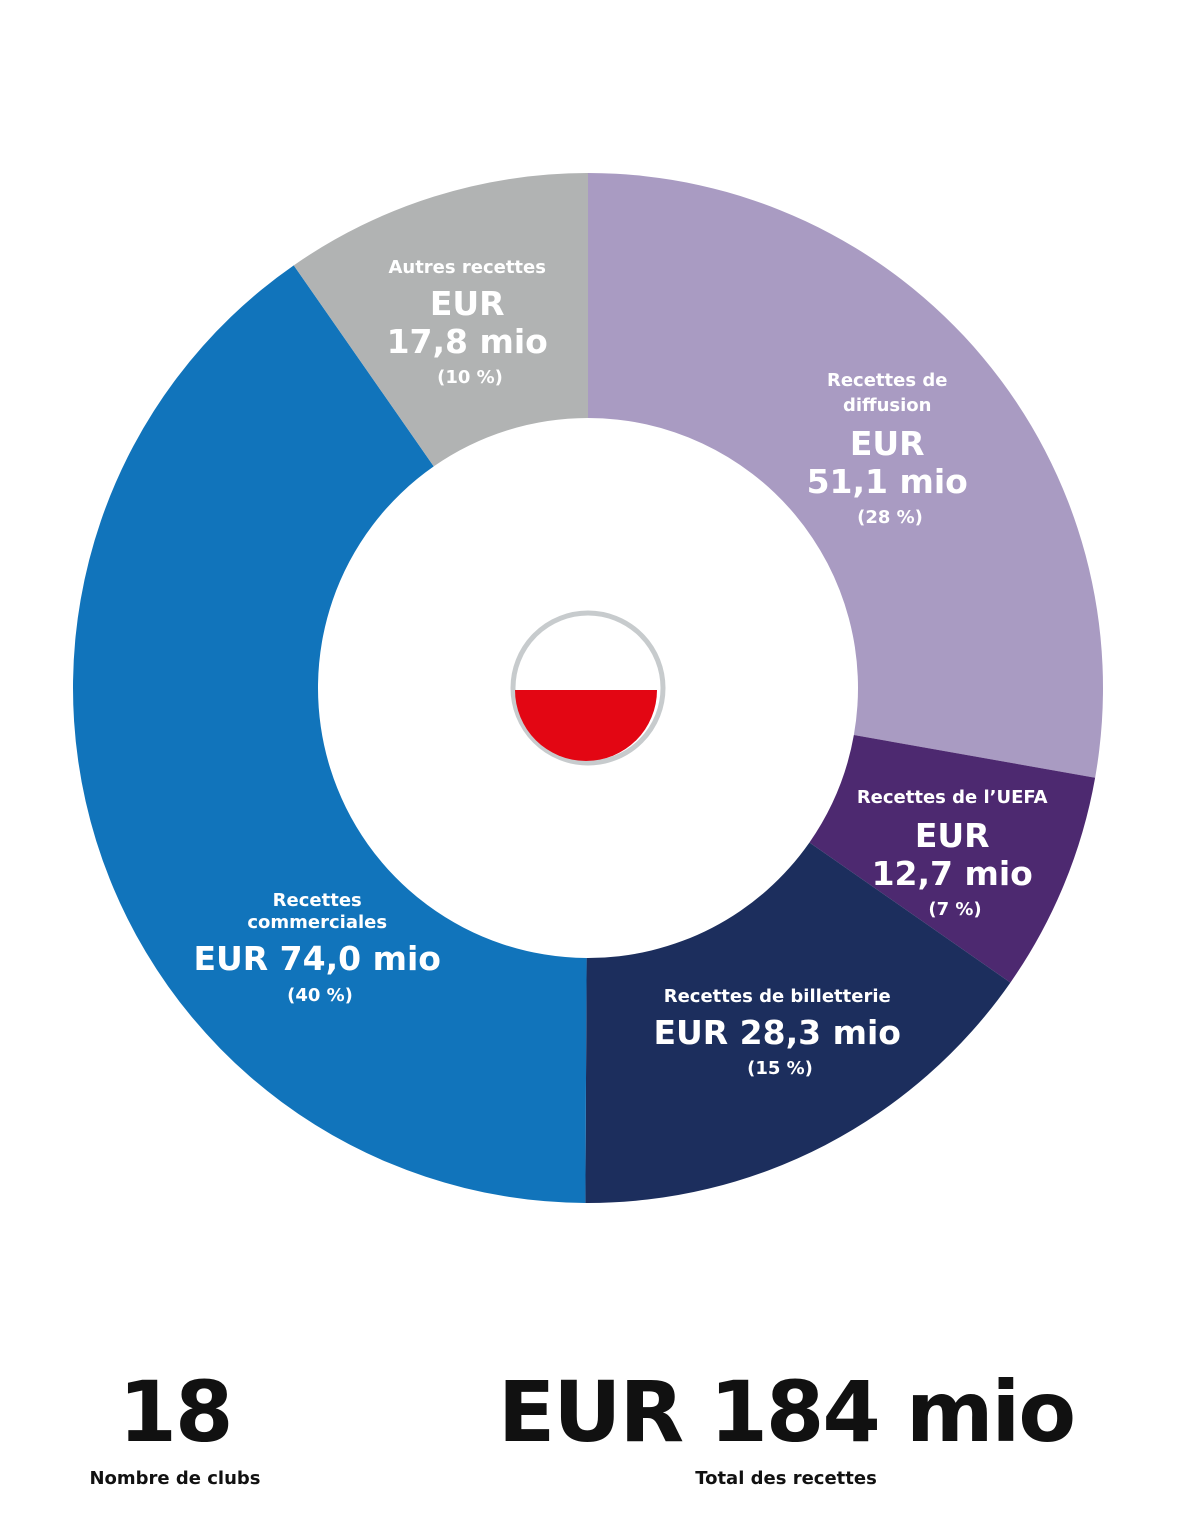 This screenshot has height=1522, width=1182. What do you see at coordinates (470, 322) in the screenshot?
I see `slice-label-autres: Autres recettes EUR 17,8 mio (10 %)` at bounding box center [470, 322].